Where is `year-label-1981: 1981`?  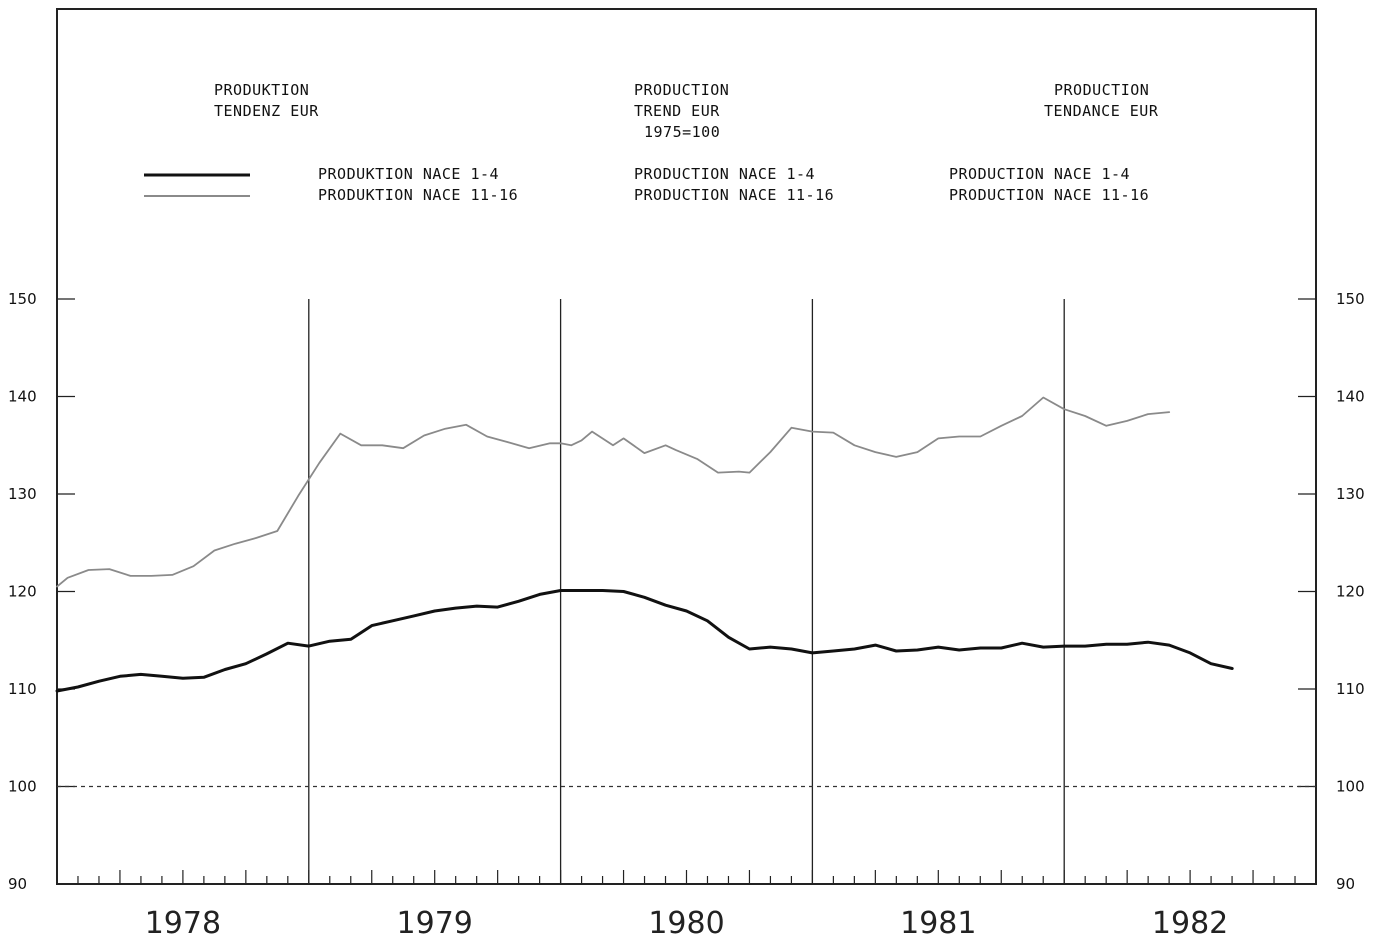
year-label-1981: 1981 is located at coordinates (938, 923).